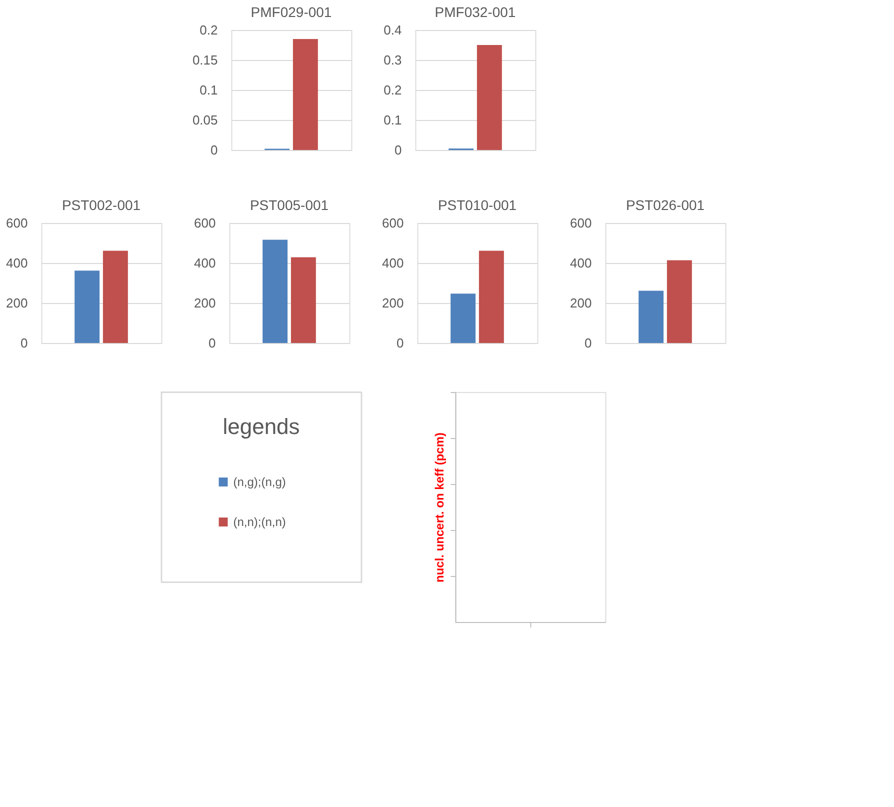  I want to click on y-tick-label: 0.3, so click(393, 60).